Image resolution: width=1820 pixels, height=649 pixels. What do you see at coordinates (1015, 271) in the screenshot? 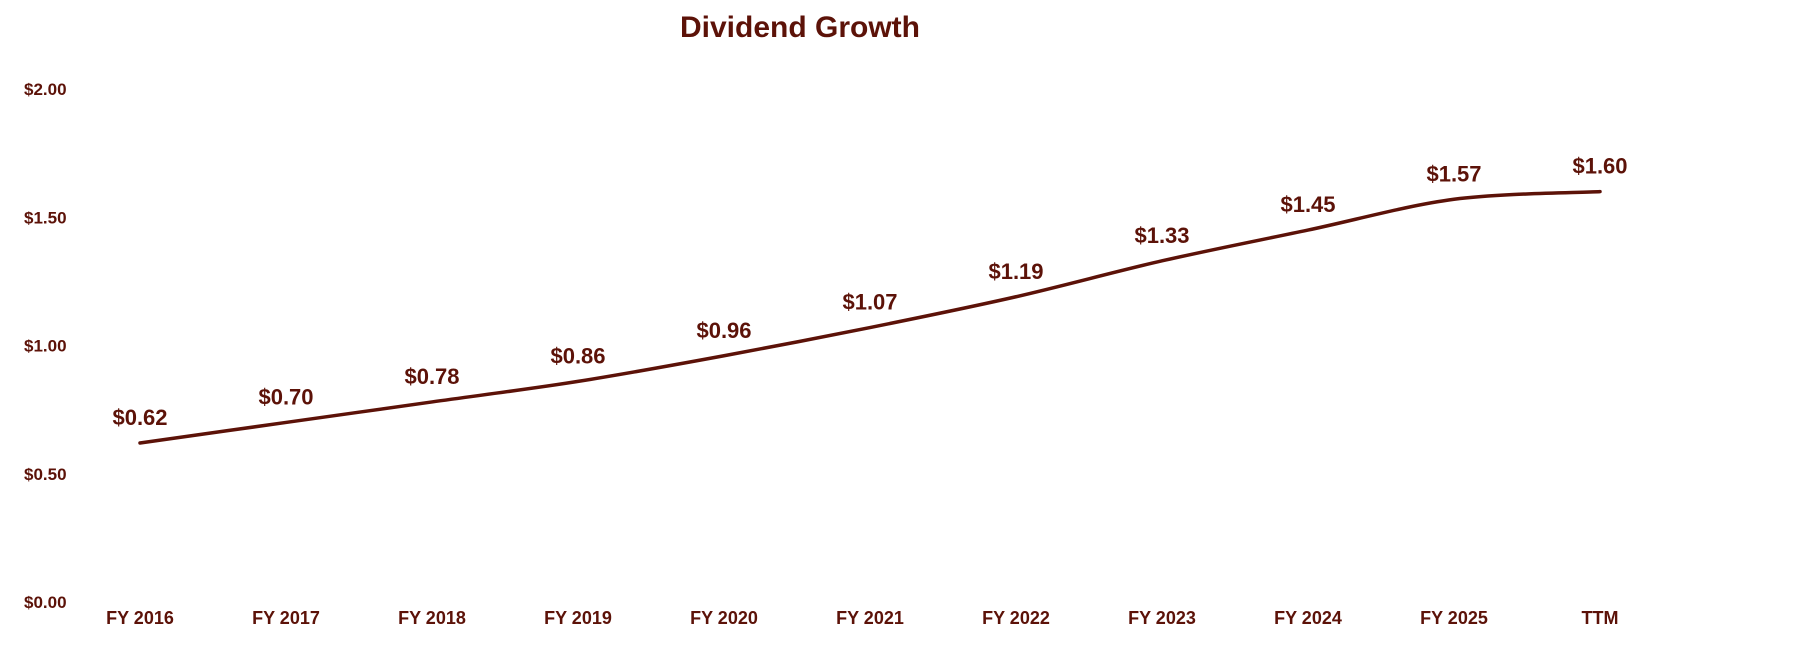
I see `data-label: $1.19` at bounding box center [1015, 271].